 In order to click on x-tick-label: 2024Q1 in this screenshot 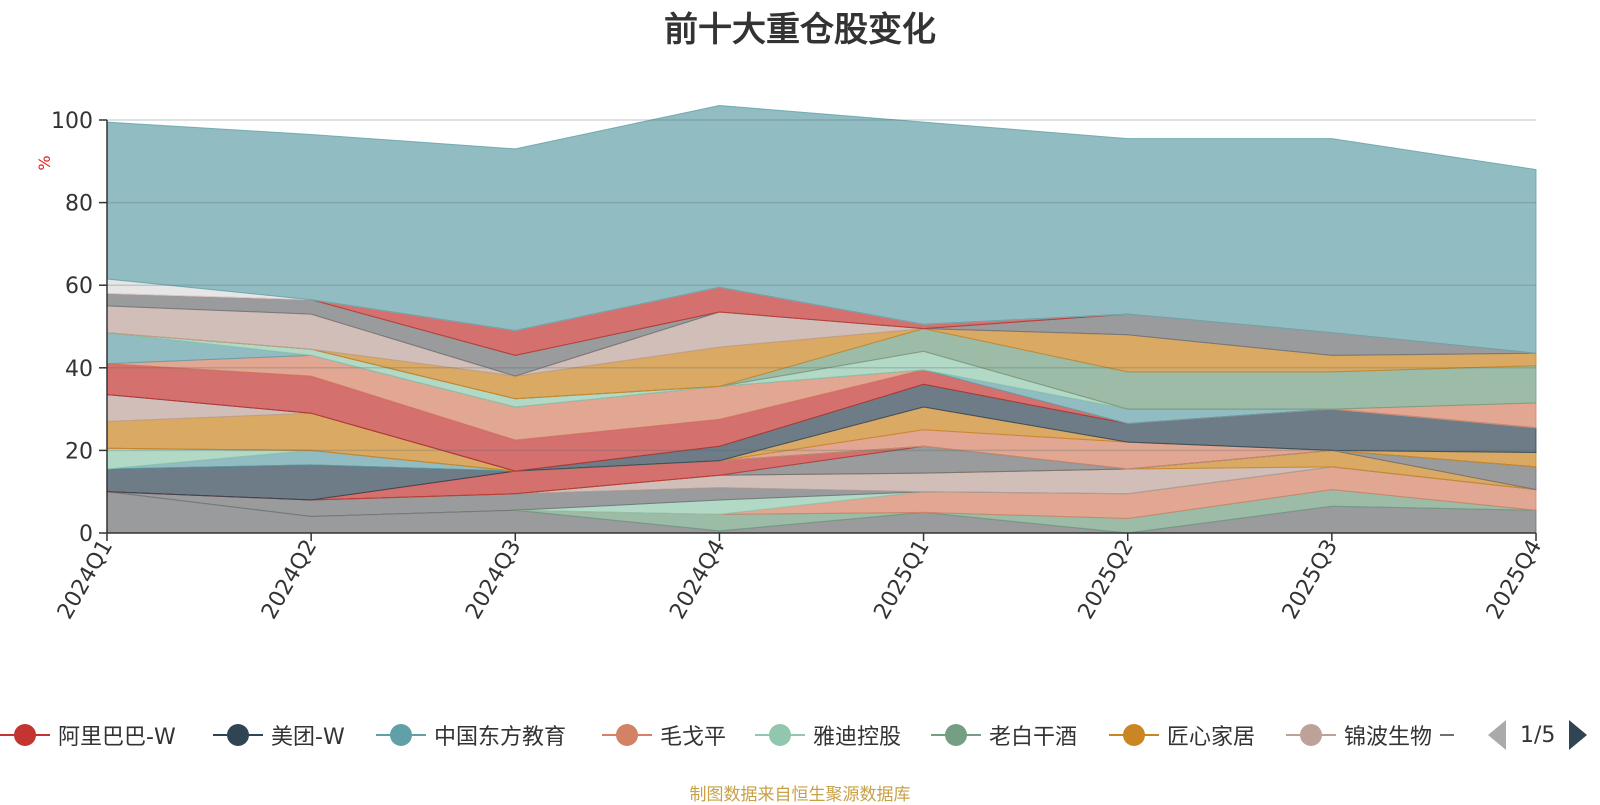, I will do `click(85, 580)`.